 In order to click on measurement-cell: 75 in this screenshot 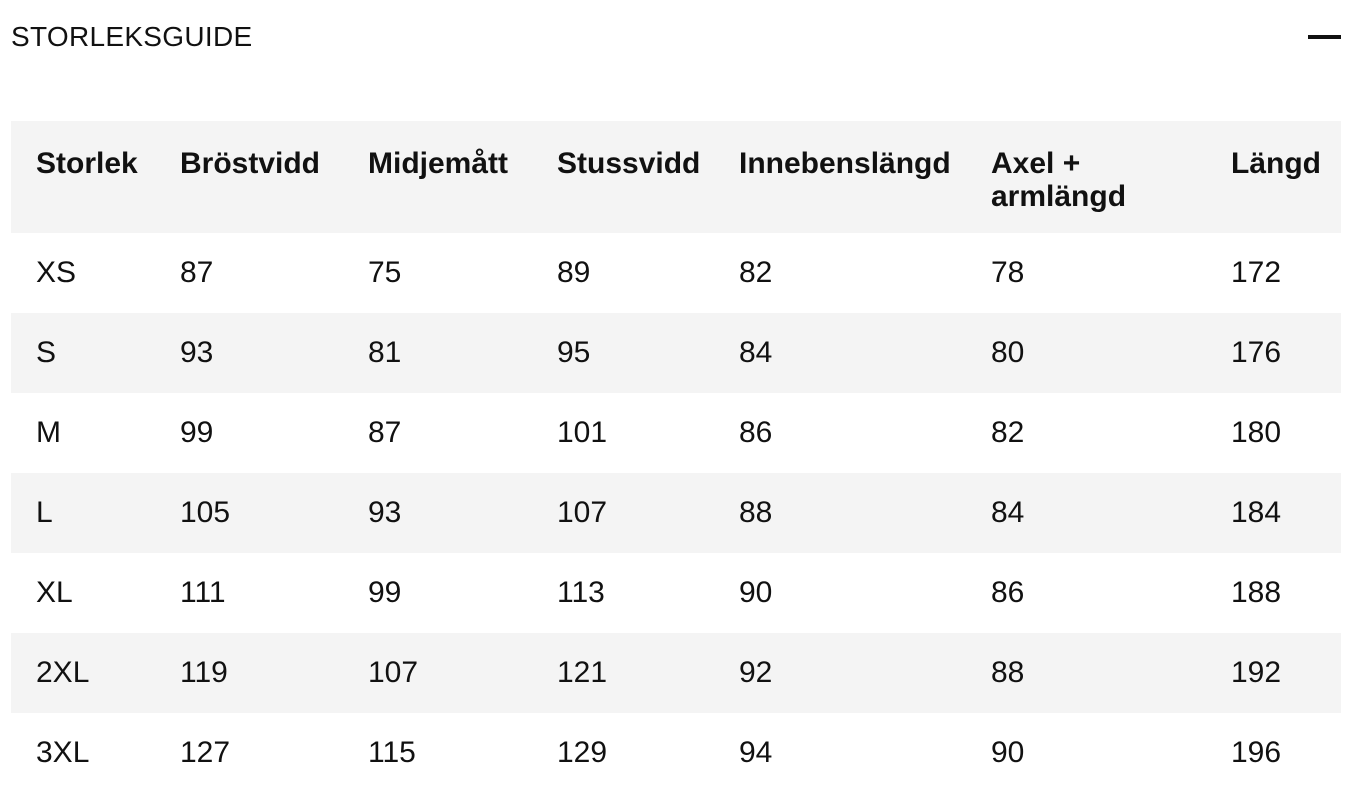, I will do `click(385, 272)`.